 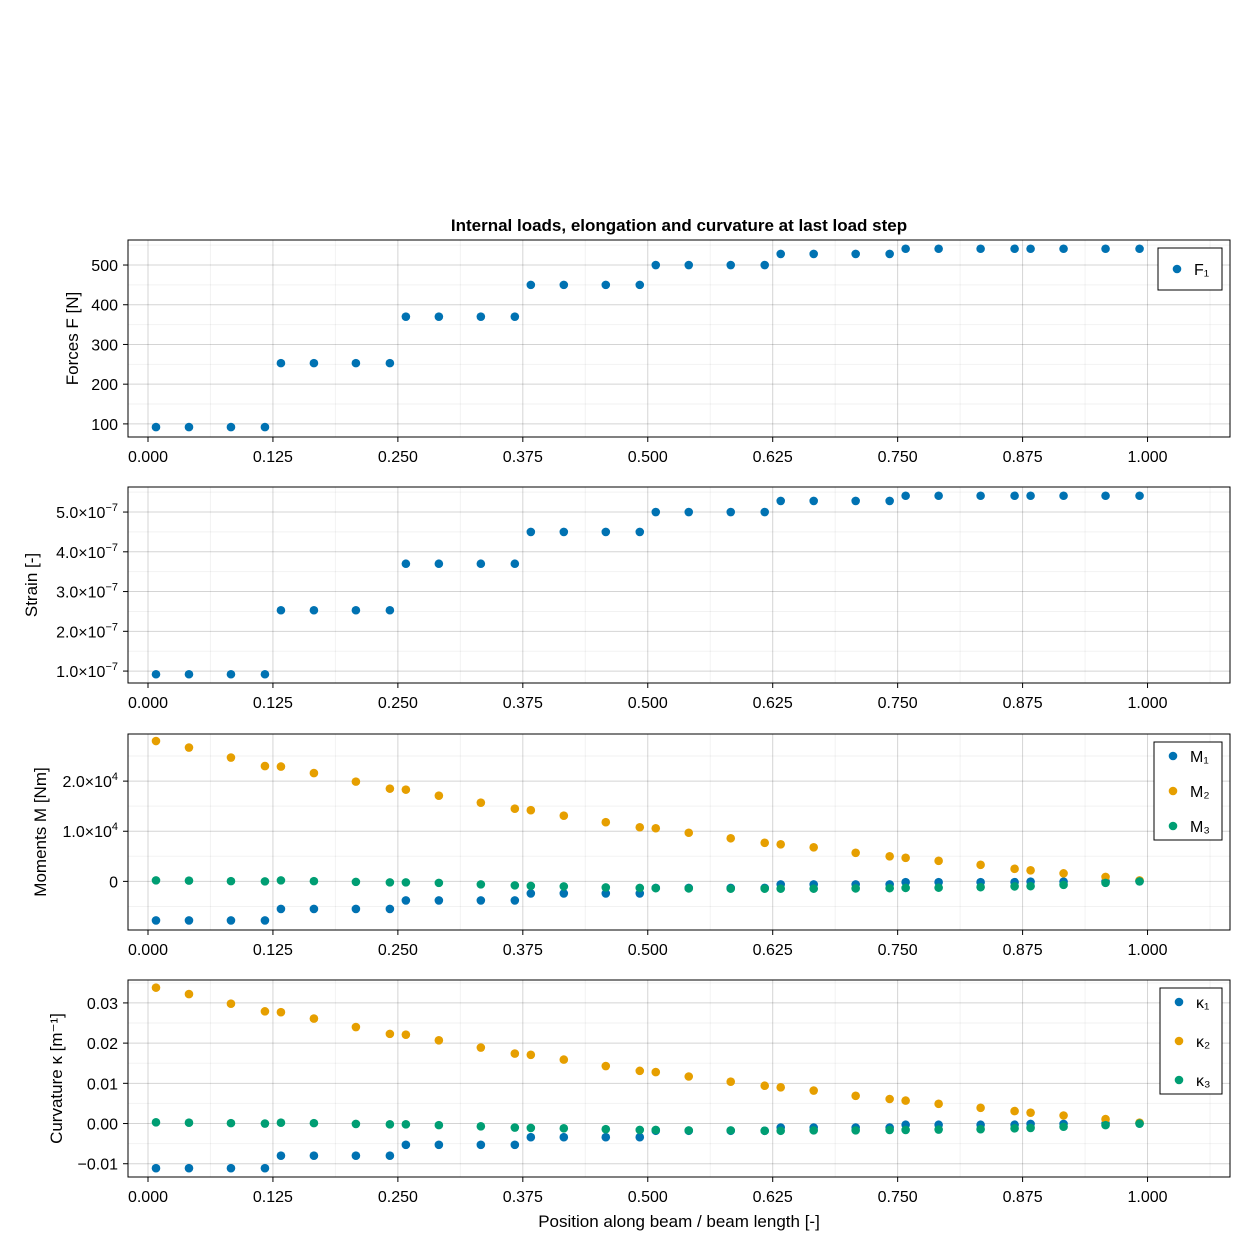 What do you see at coordinates (87, 631) in the screenshot?
I see `y-tick-label: 2.0×10⁻⁷` at bounding box center [87, 631].